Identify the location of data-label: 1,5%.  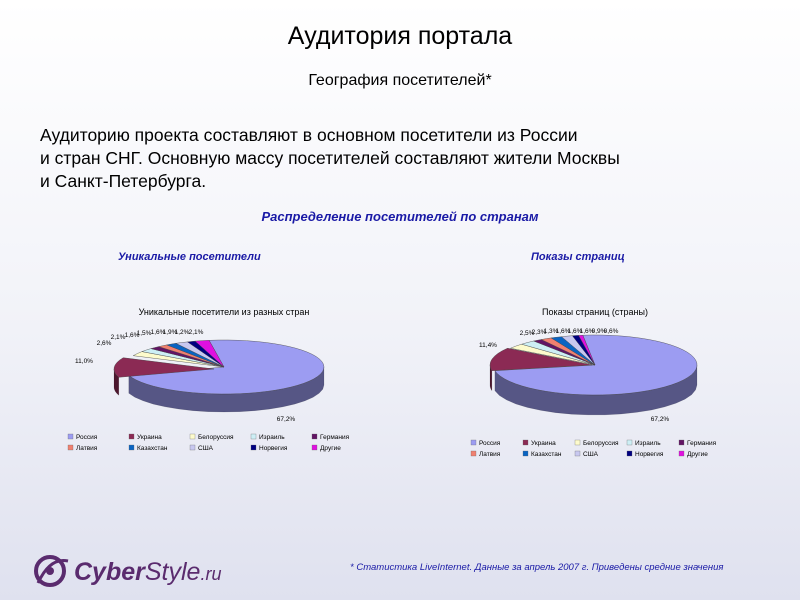
(144, 333).